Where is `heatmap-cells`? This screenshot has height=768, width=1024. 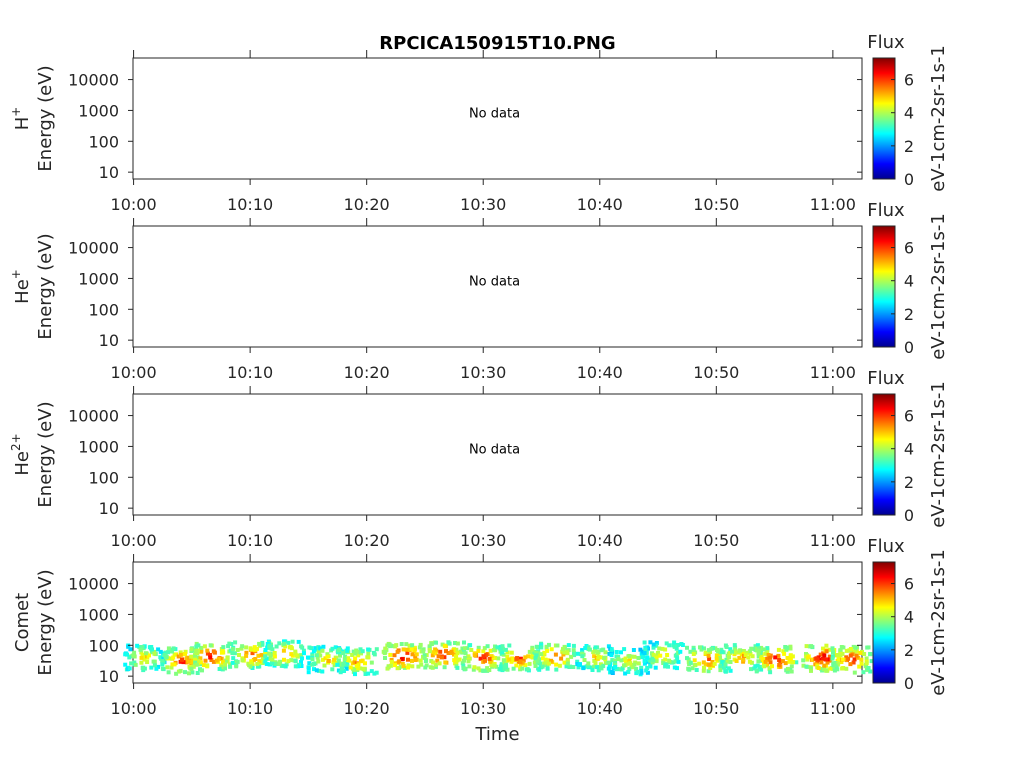 heatmap-cells is located at coordinates (498, 658).